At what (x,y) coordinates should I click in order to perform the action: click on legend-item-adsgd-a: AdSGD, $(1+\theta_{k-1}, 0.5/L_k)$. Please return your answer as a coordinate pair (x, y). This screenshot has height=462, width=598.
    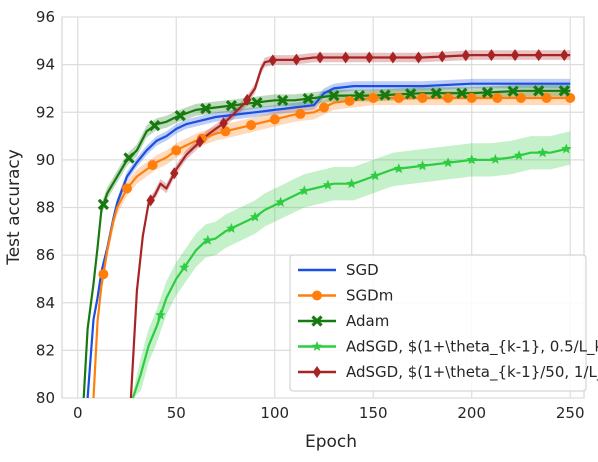
    Looking at the image, I should click on (448, 347).